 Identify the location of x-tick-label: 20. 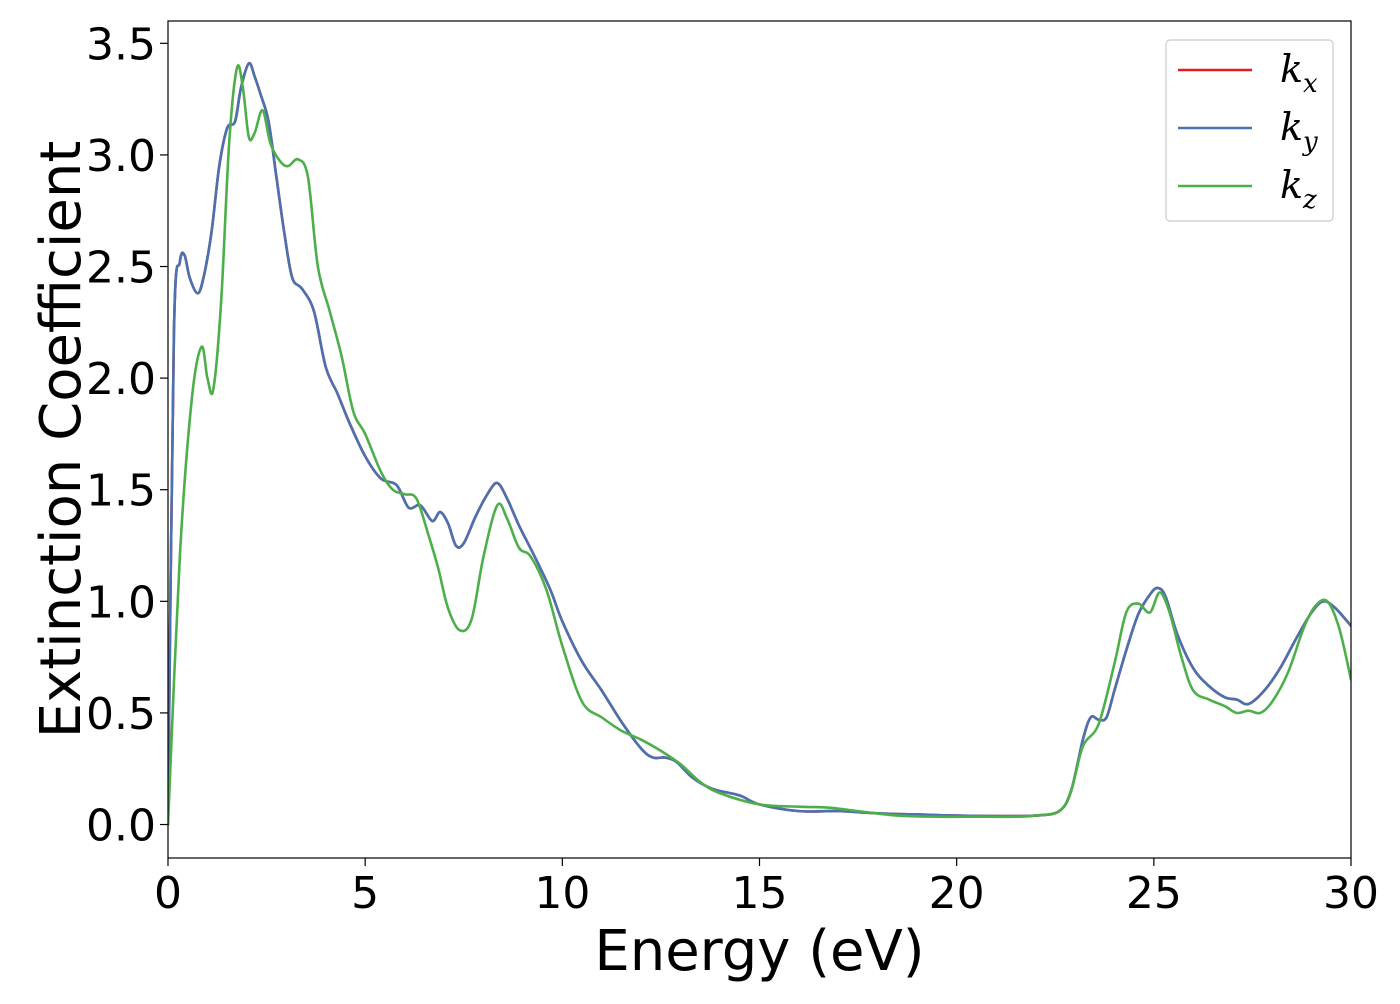
(957, 893).